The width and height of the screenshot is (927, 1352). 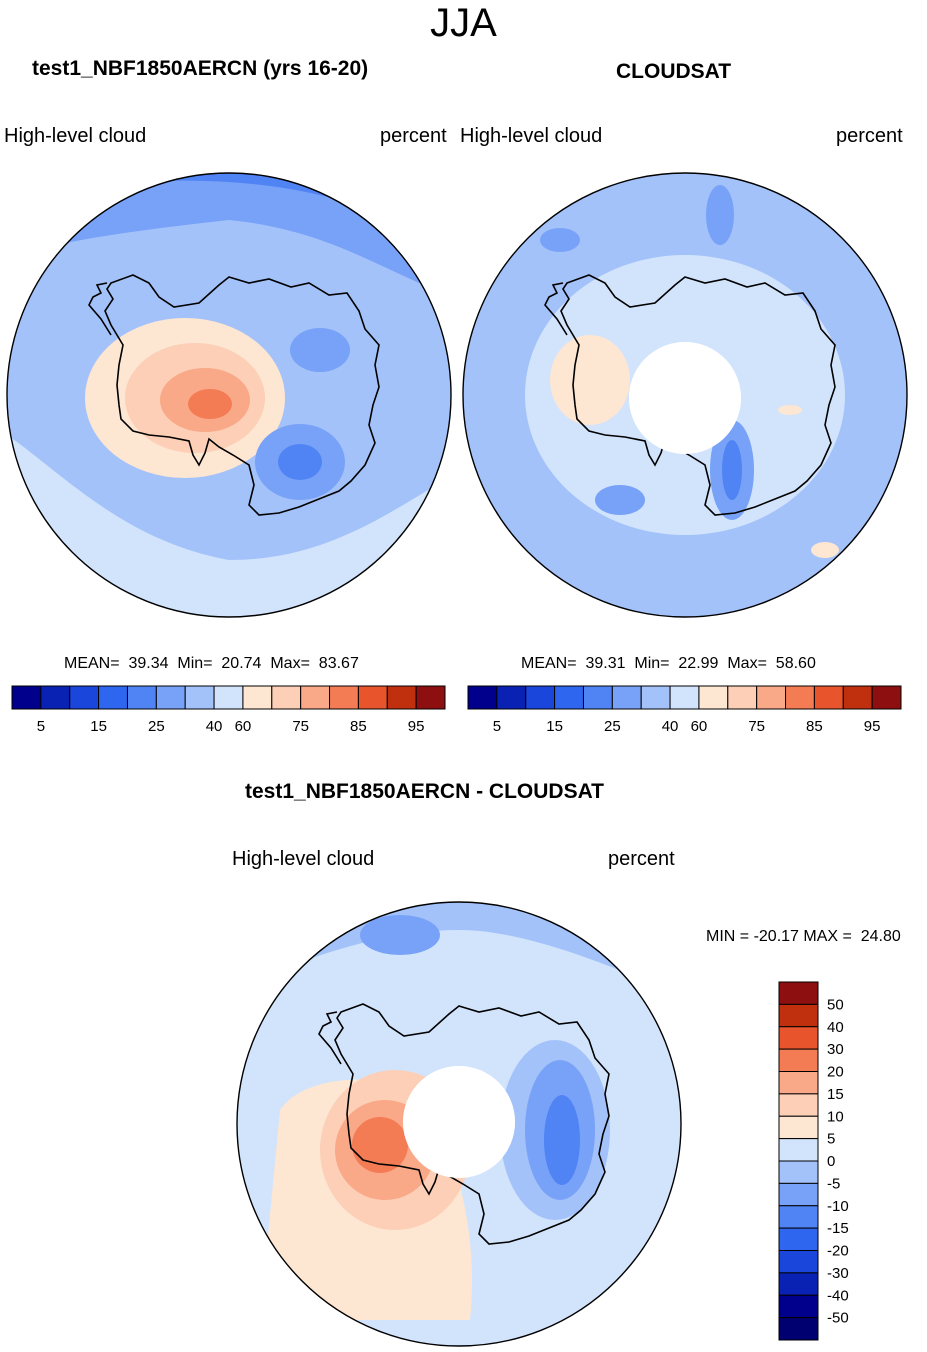 What do you see at coordinates (838, 1206) in the screenshot?
I see `diff-colorbar-tick-label: -10` at bounding box center [838, 1206].